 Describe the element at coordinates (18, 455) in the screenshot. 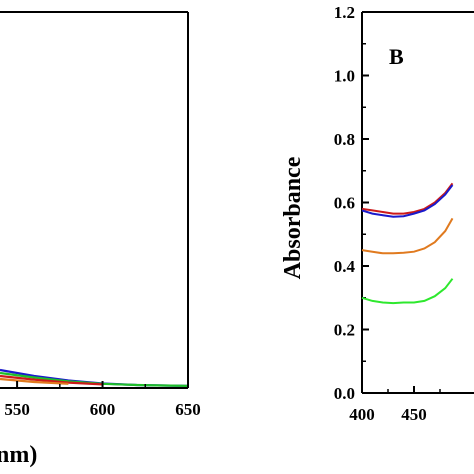

I see `panel-a-x-axis-title: nm)` at that location.